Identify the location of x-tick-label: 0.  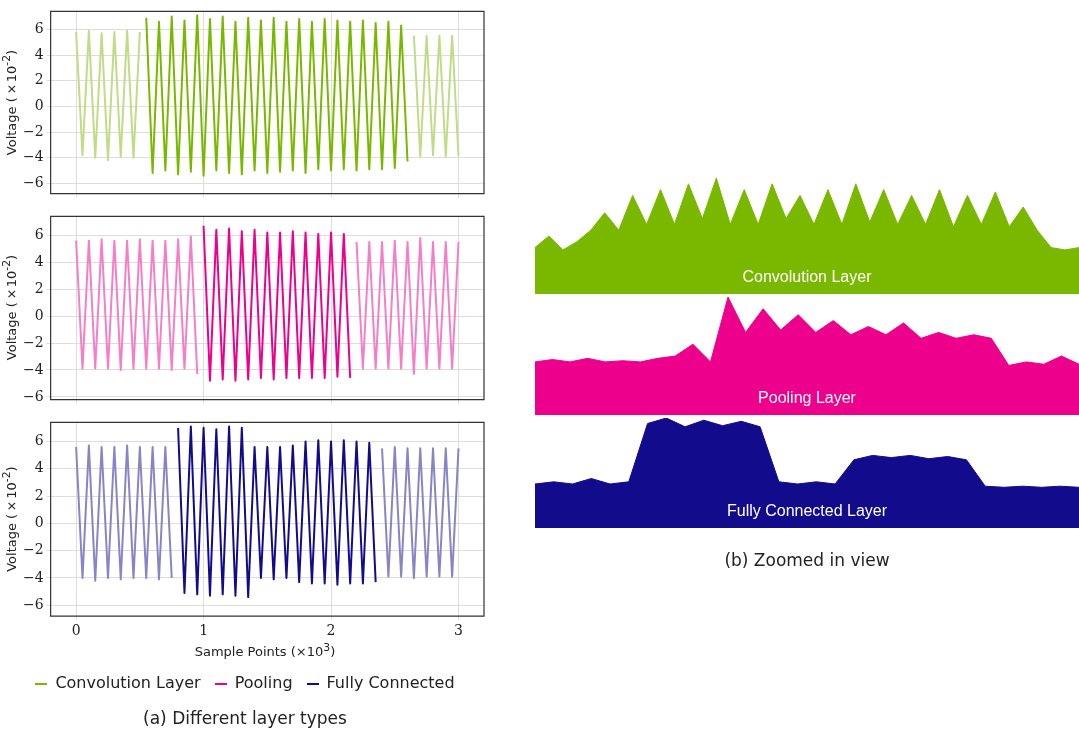
(76, 630).